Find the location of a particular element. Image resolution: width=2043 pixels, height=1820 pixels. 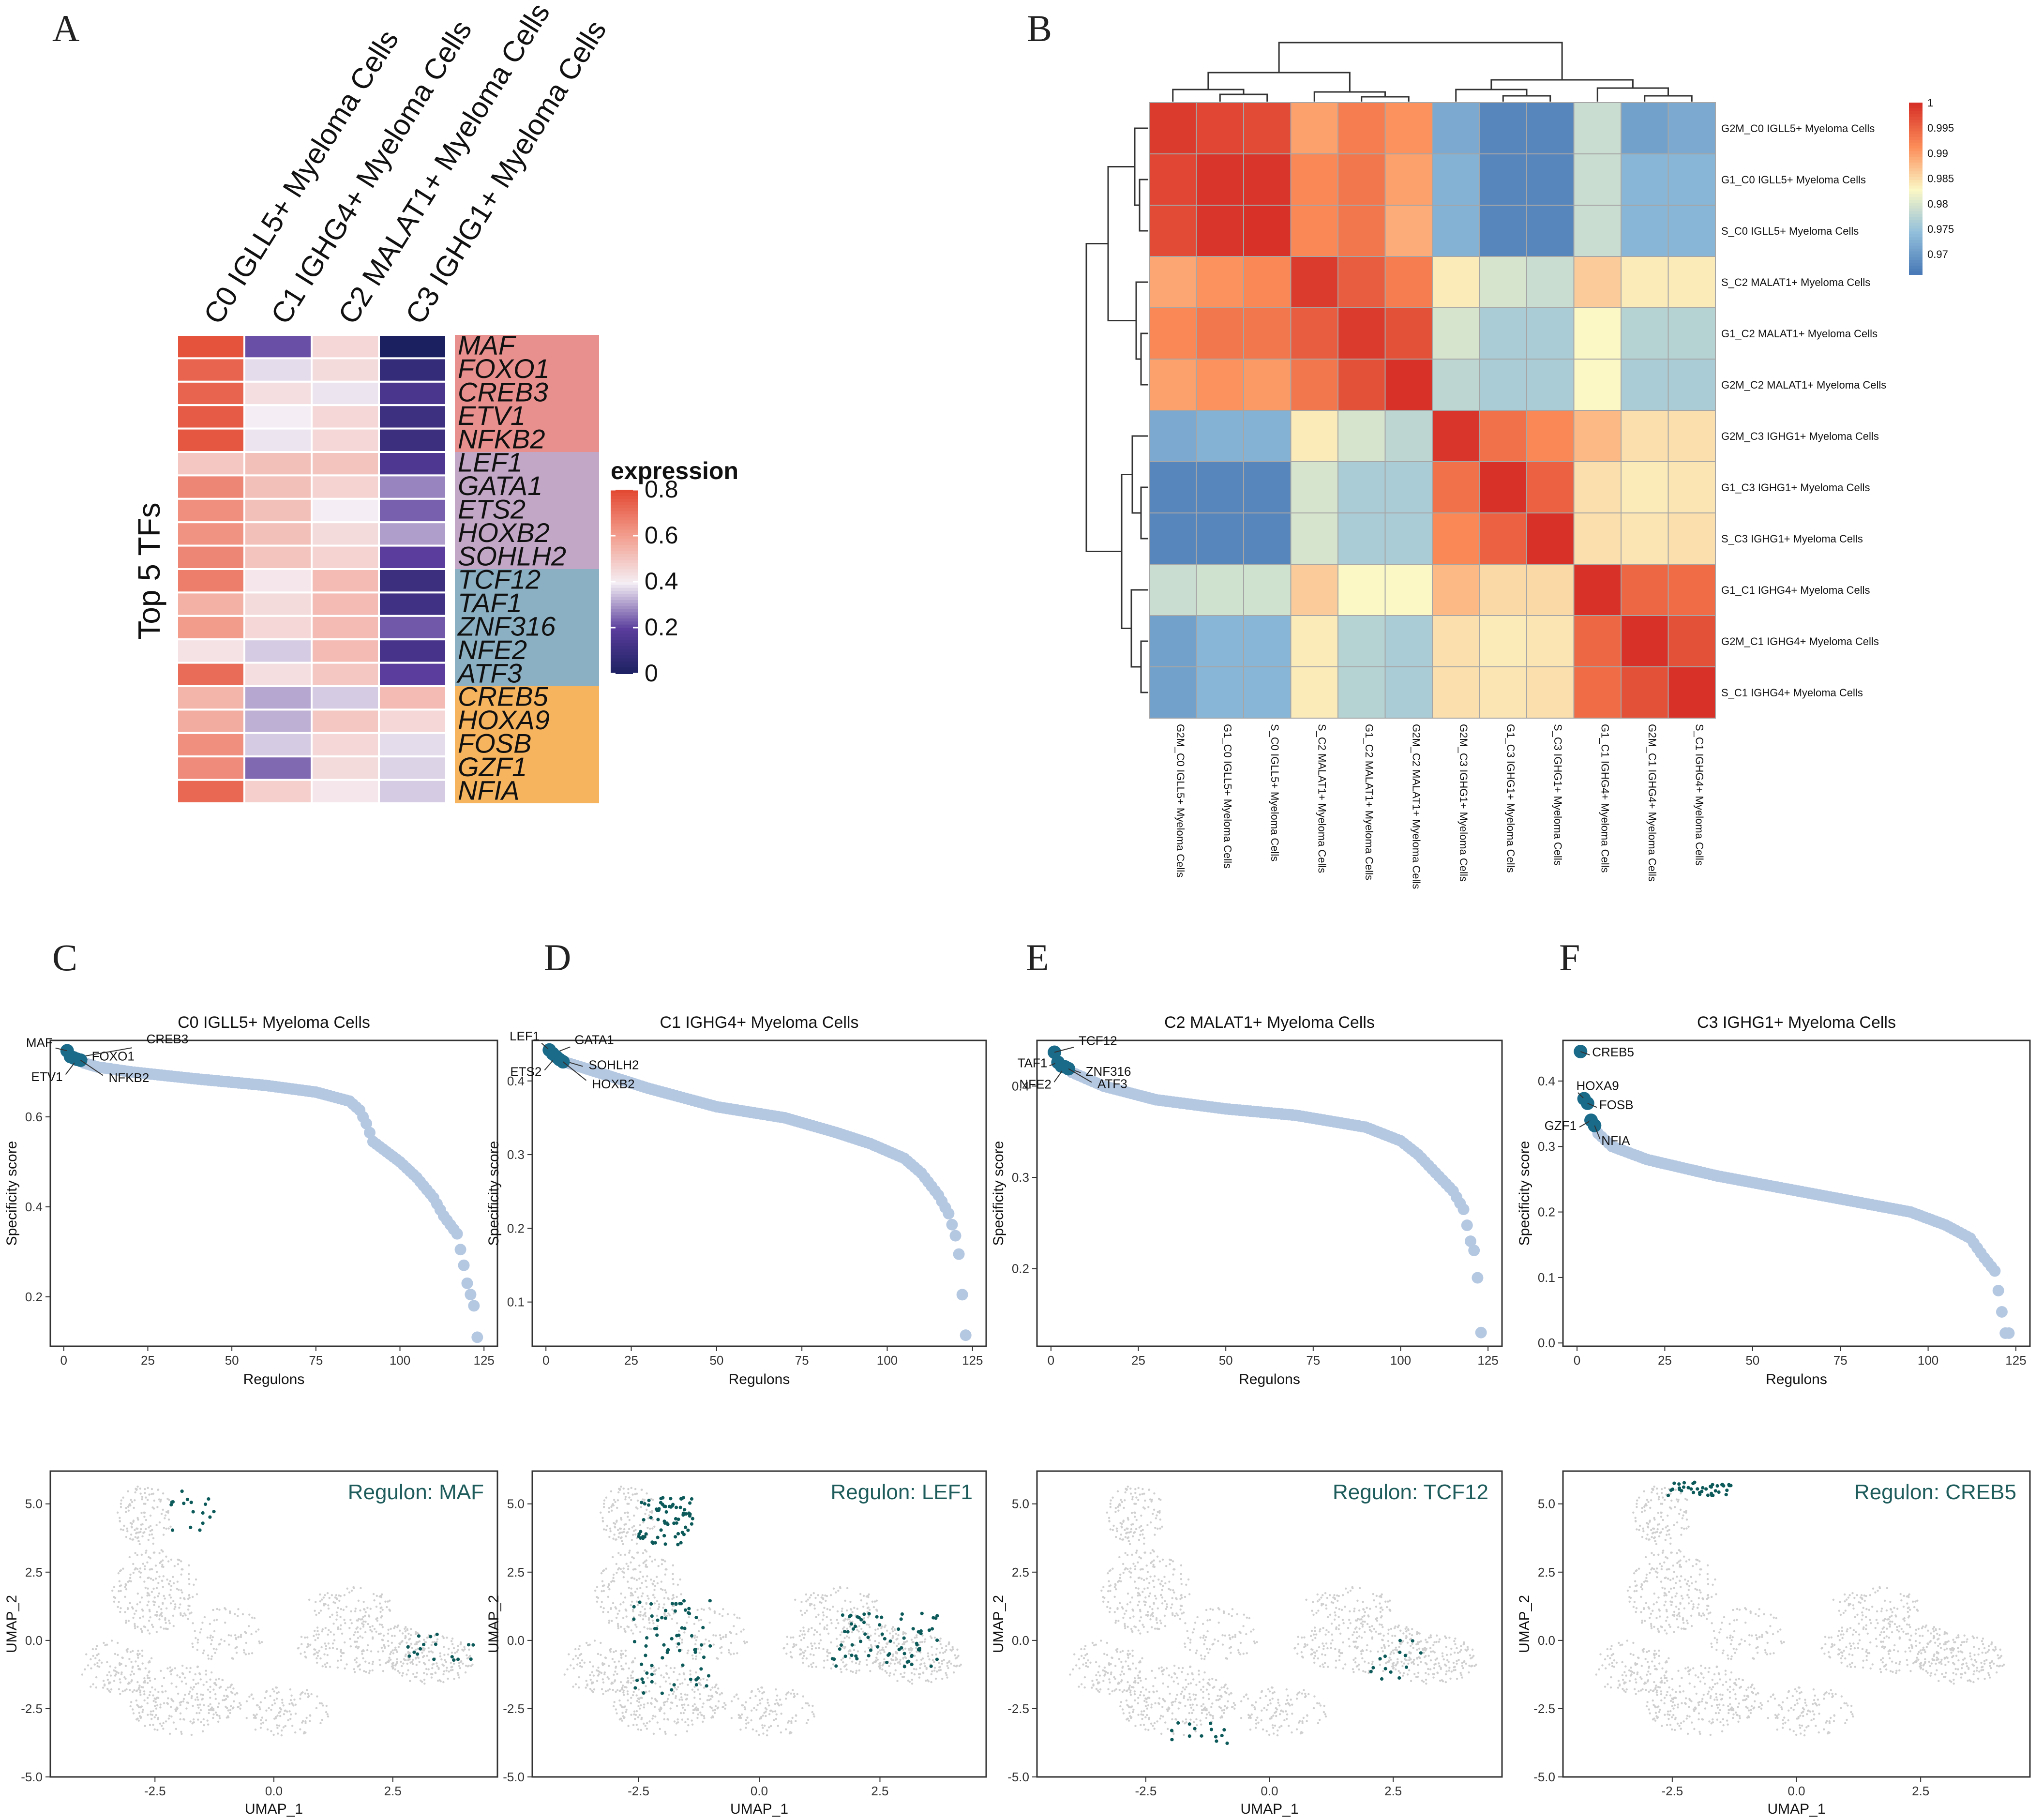

dendrogram-link is located at coordinates (1143, 205).